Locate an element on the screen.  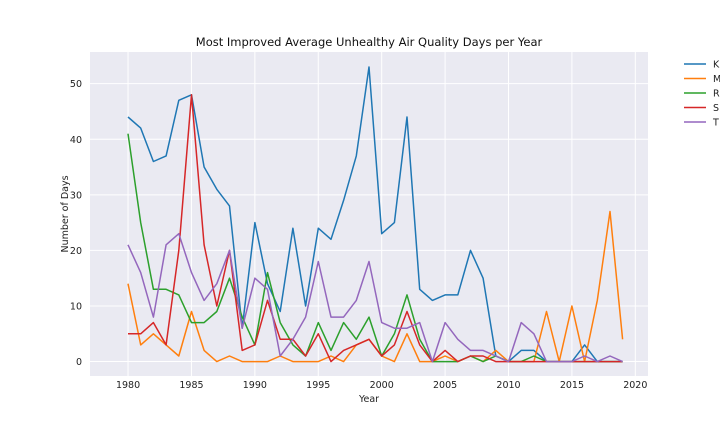
x-tick-label: 2015 is located at coordinates (572, 385).